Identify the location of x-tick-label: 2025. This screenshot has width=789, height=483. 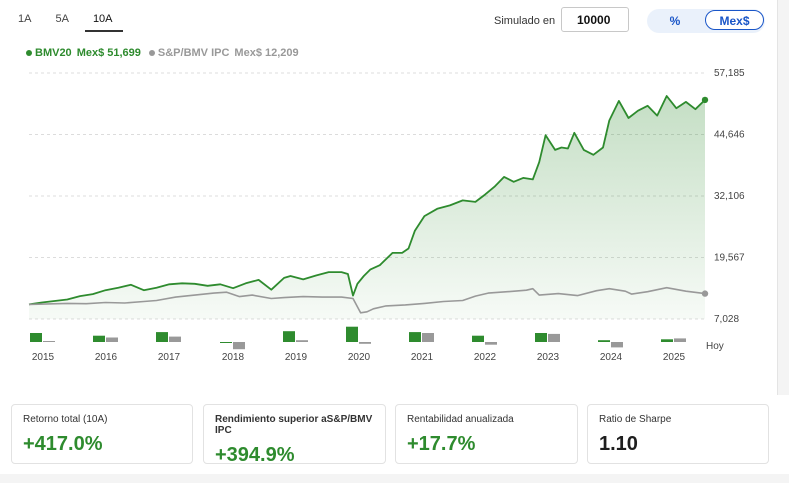
(674, 356).